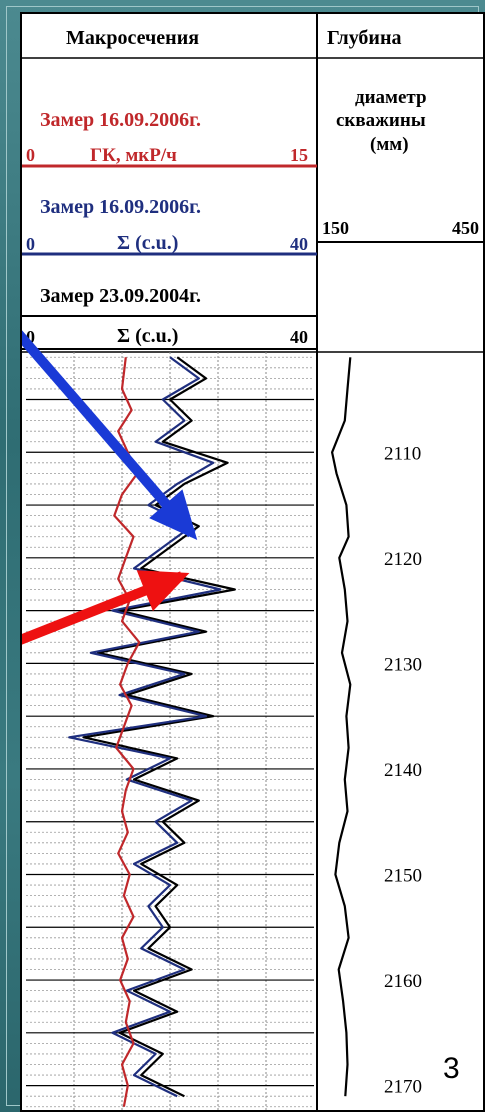 The height and width of the screenshot is (1112, 485). Describe the element at coordinates (403, 876) in the screenshot. I see `depth-tick-label: 2150` at that location.